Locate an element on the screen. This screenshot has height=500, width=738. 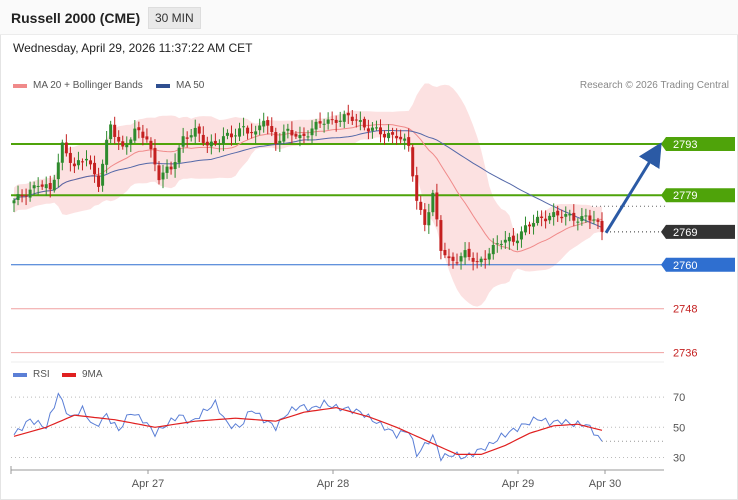
level-label-2736: 2736 is located at coordinates (685, 354).